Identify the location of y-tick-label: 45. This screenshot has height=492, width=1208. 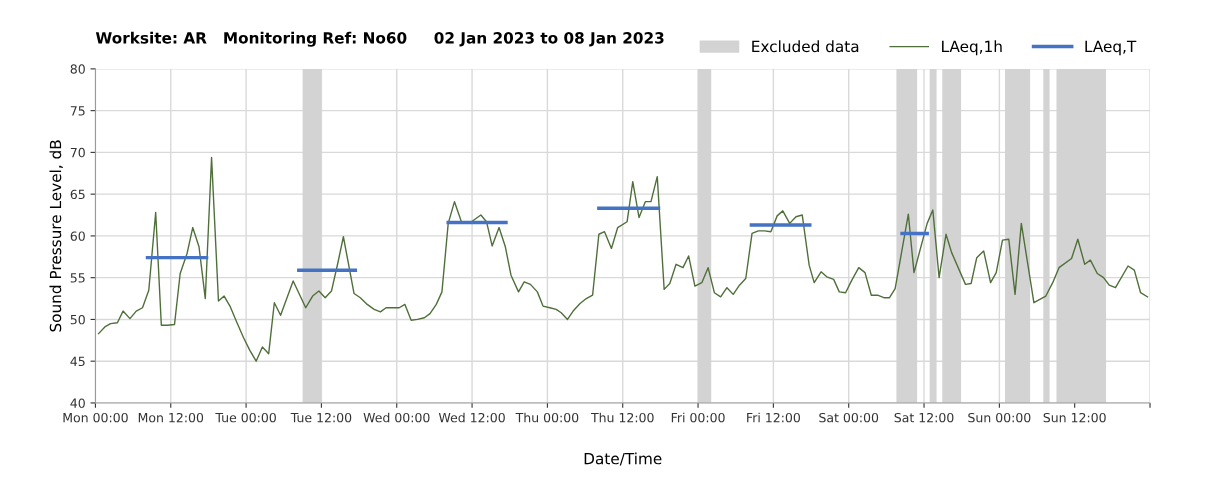
(77, 361).